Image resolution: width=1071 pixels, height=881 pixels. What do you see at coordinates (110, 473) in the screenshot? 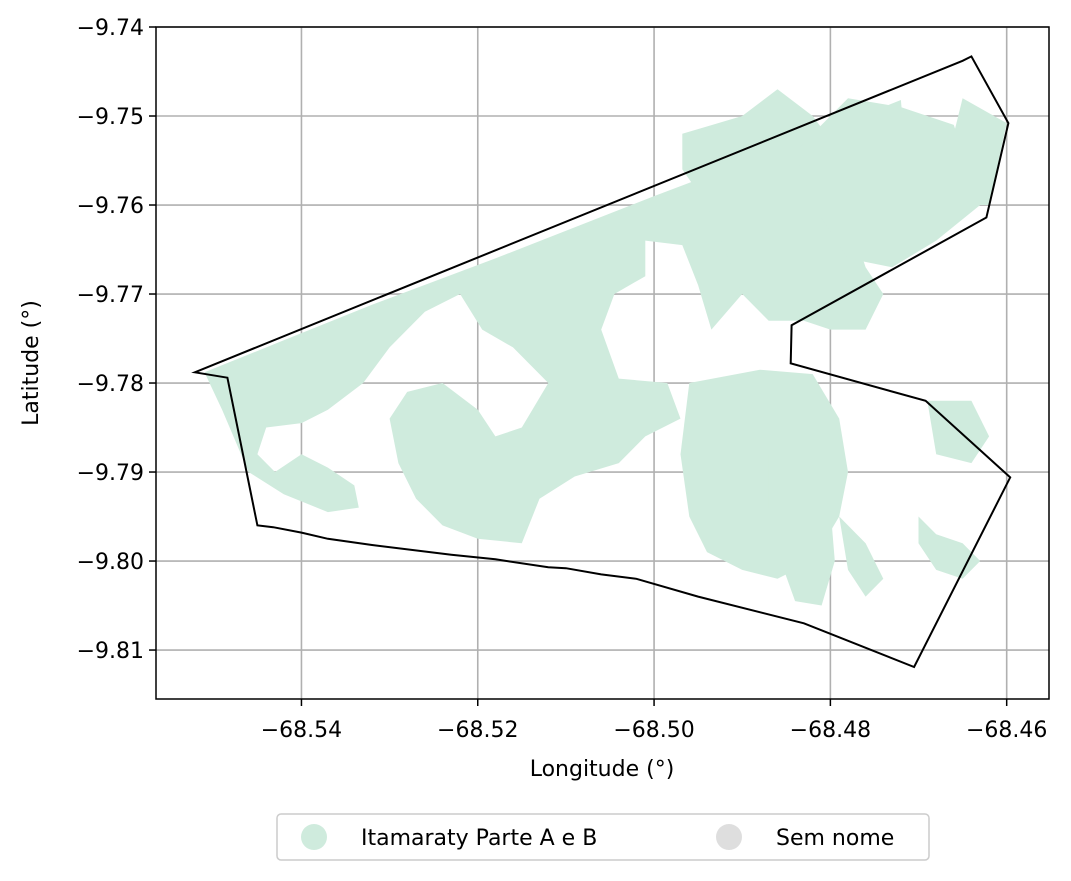
I see `y-tick-label: −9.79` at bounding box center [110, 473].